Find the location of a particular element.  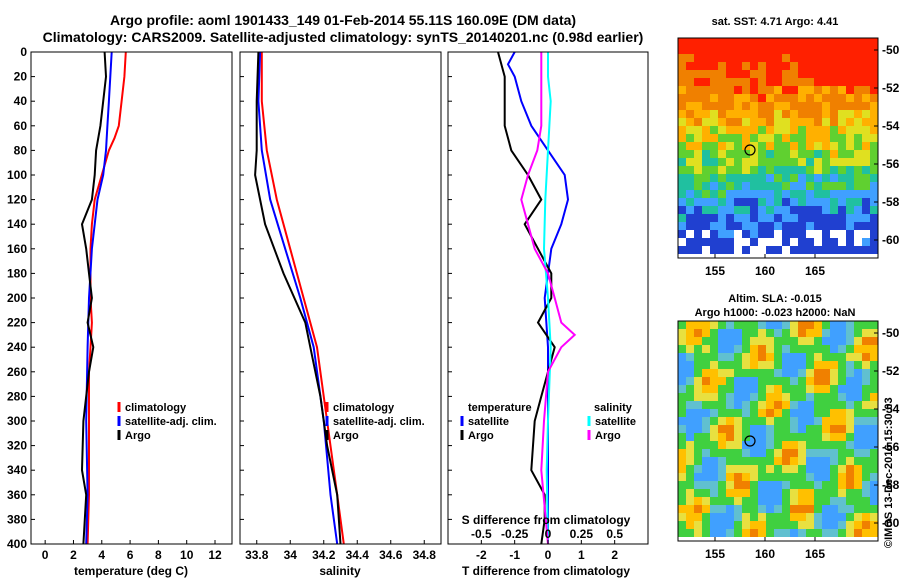

xtick-label: 34.8 is located at coordinates (425, 555).